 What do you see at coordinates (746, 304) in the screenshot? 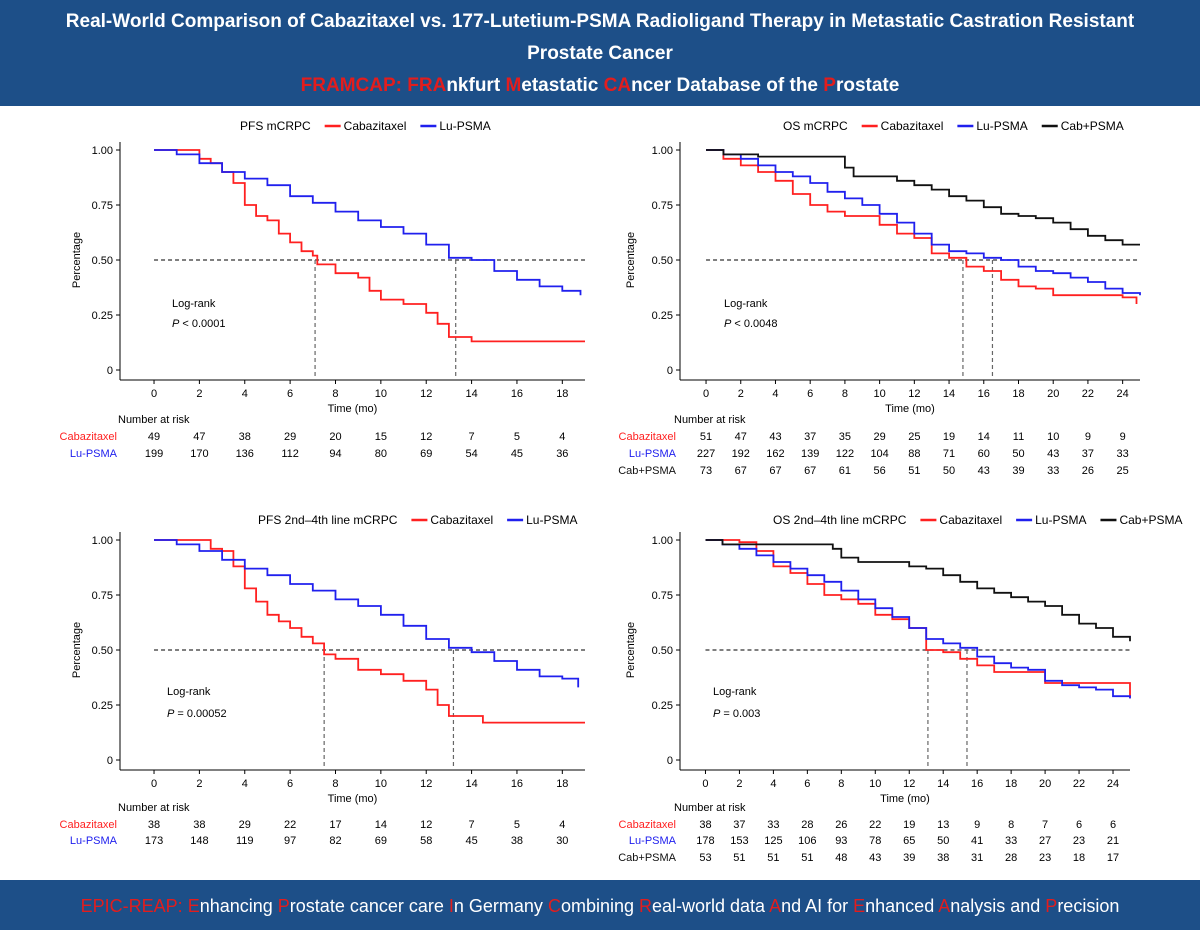
I see `logrank-label: Log-rank` at bounding box center [746, 304].